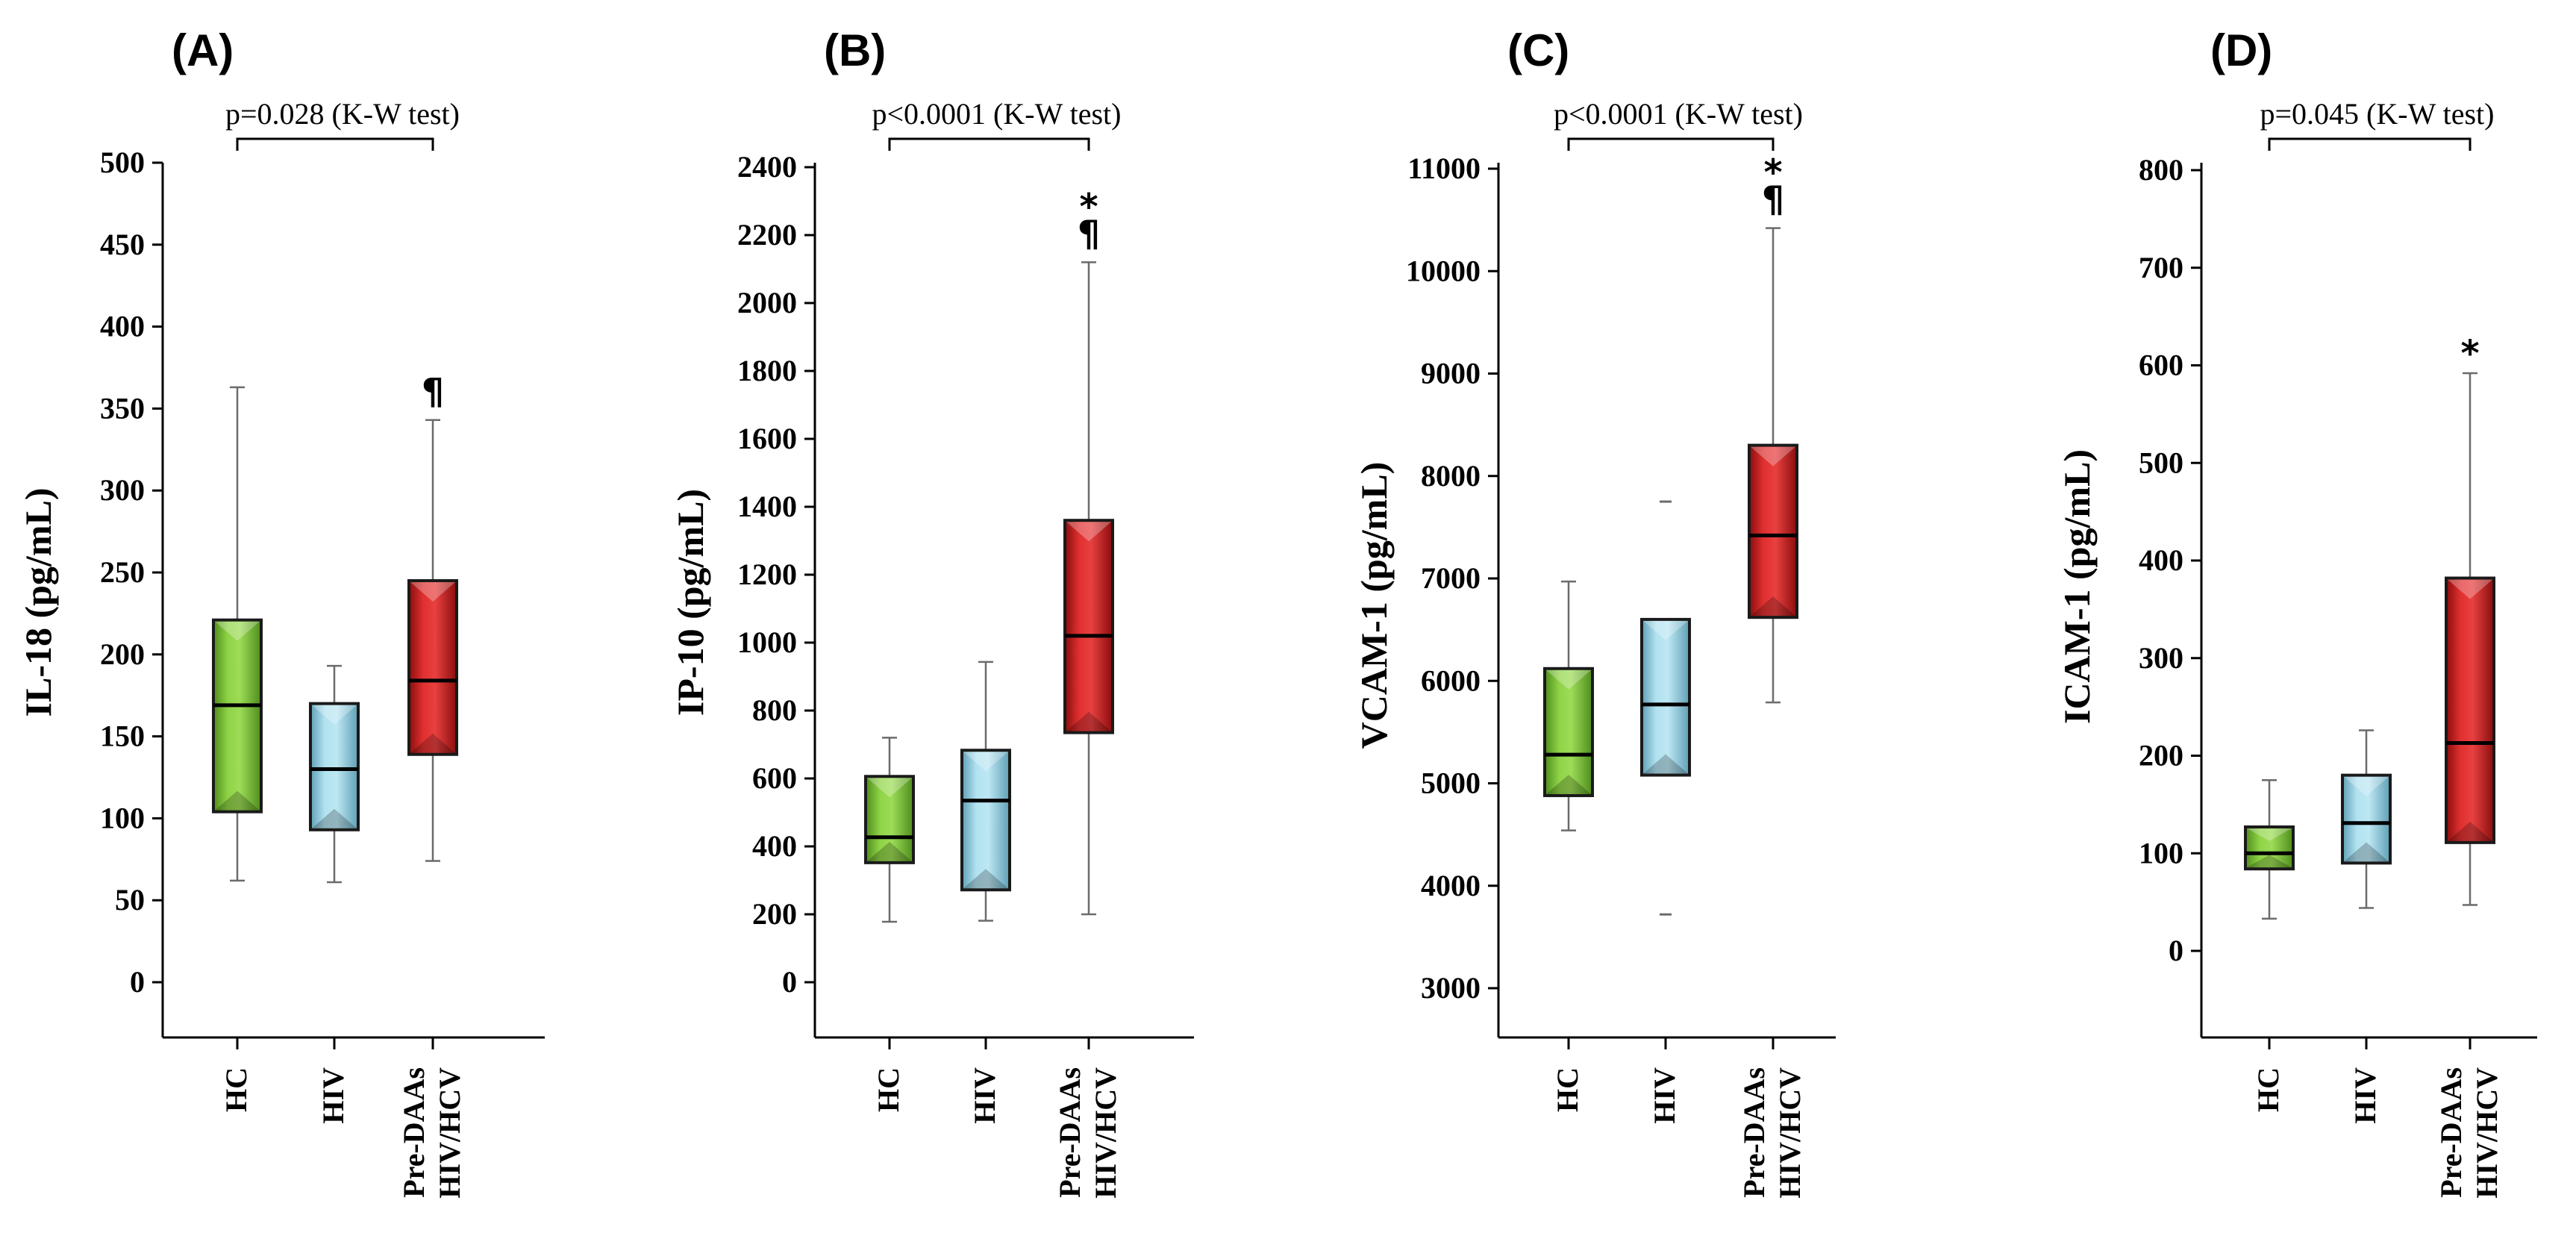 This screenshot has height=1233, width=2576. I want to click on panel-label: (C), so click(1538, 50).